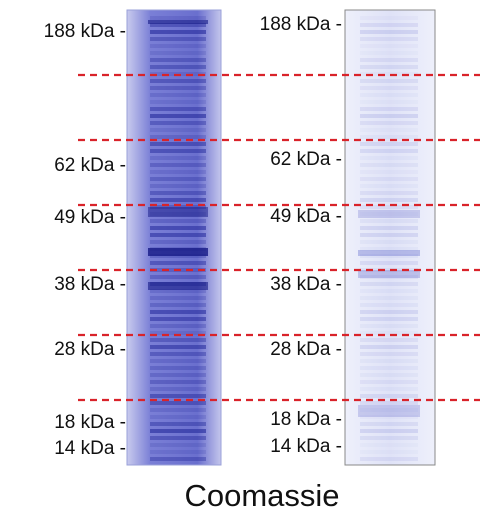 The height and width of the screenshot is (517, 480). Describe the element at coordinates (178, 238) in the screenshot. I see `left-bands` at that location.